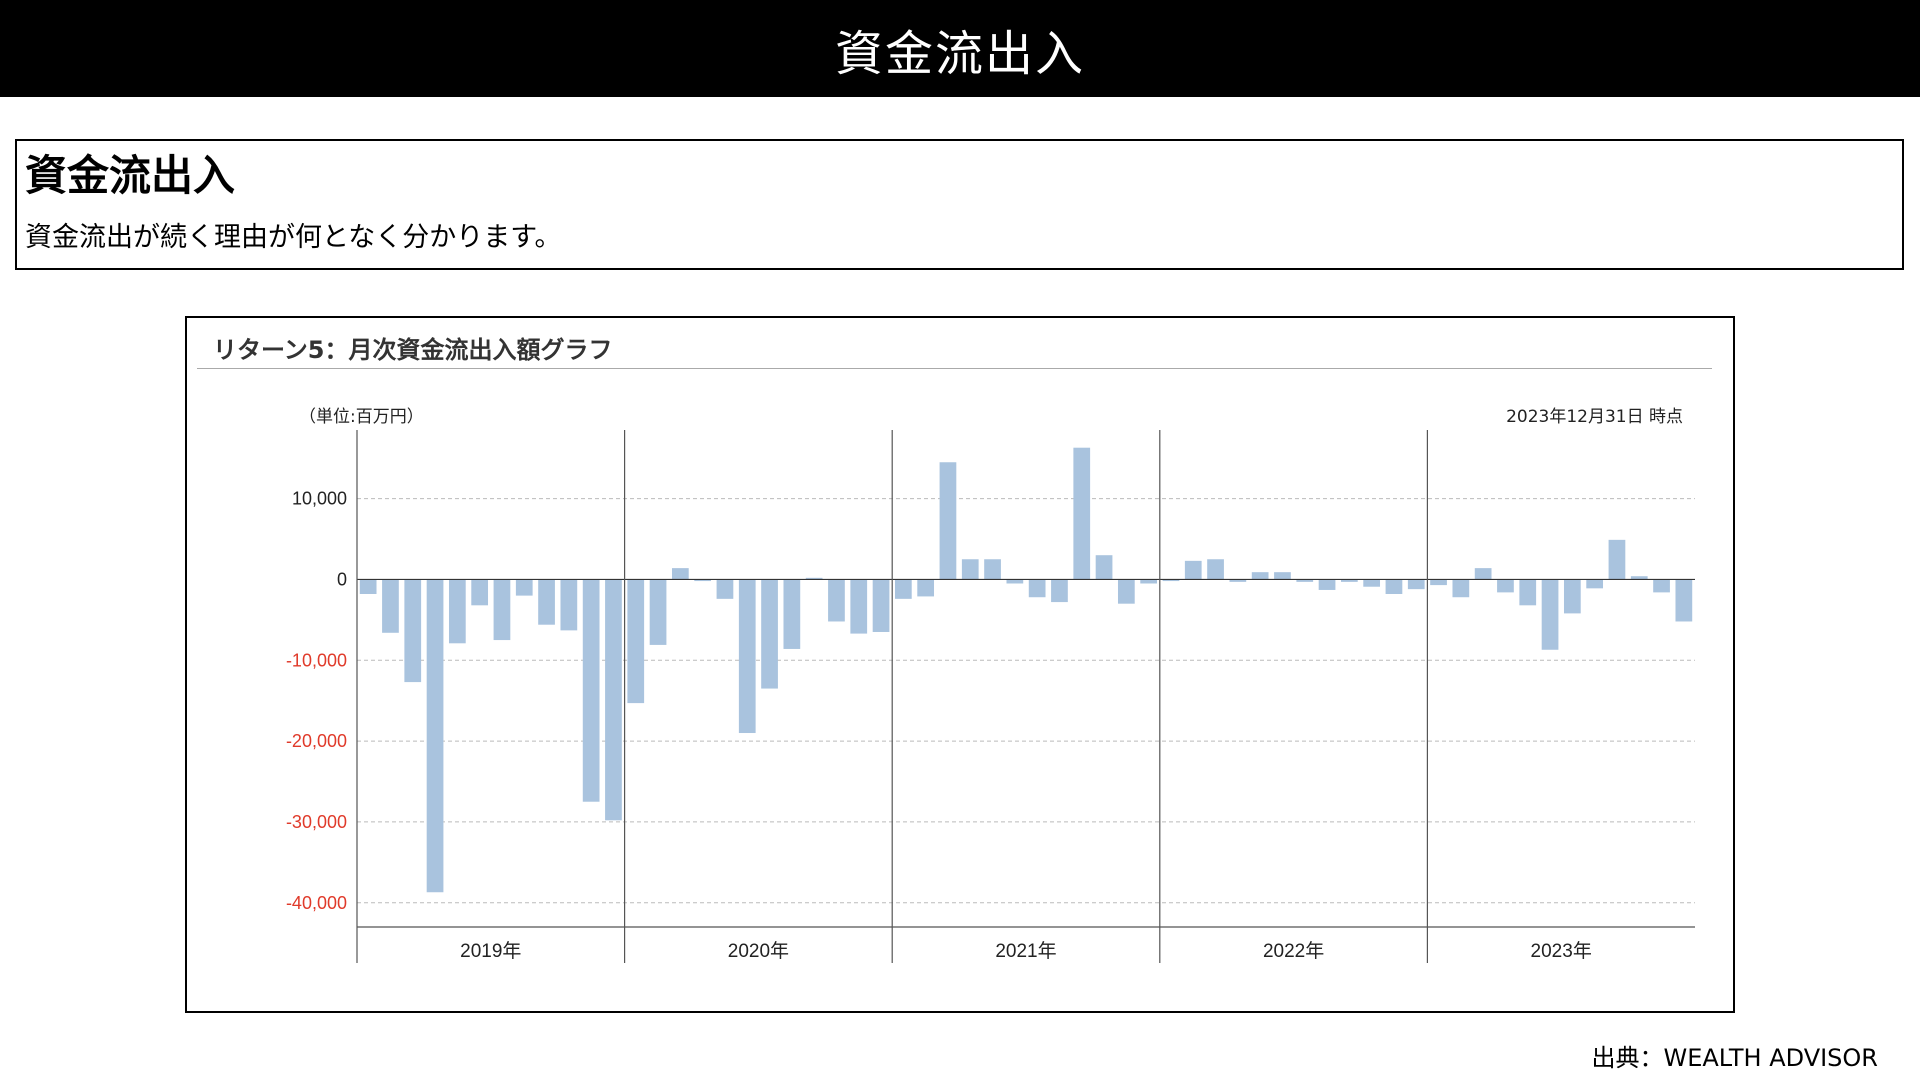 This screenshot has height=1080, width=1920. What do you see at coordinates (490, 951) in the screenshot?
I see `x-tick-label: 2019年` at bounding box center [490, 951].